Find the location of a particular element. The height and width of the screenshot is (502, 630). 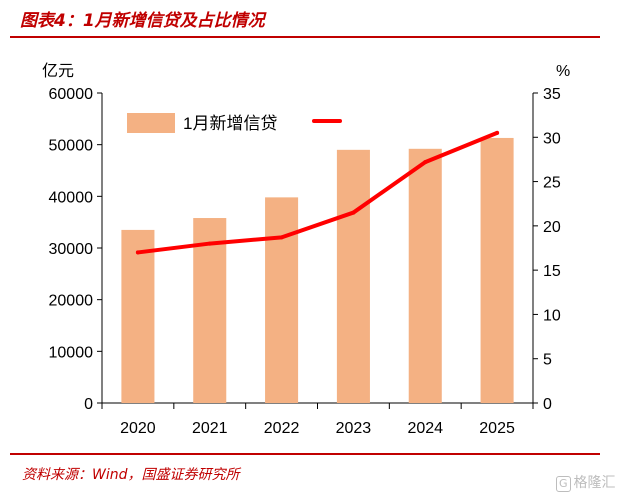

x-axis: 2020 2021 2022 2023 2024 2025 is located at coordinates (317, 419).